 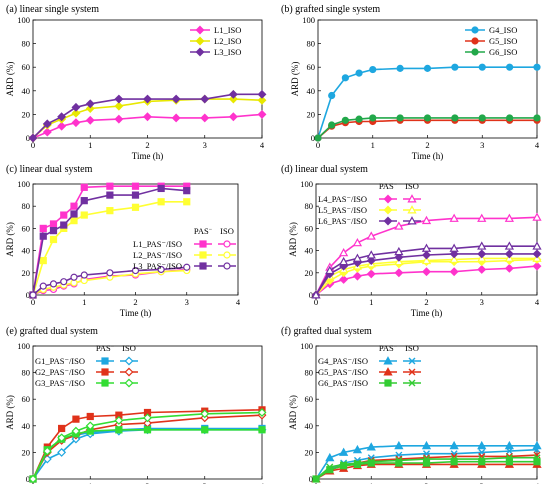 I want to click on x-tick-label: 0, so click(x=33, y=302).